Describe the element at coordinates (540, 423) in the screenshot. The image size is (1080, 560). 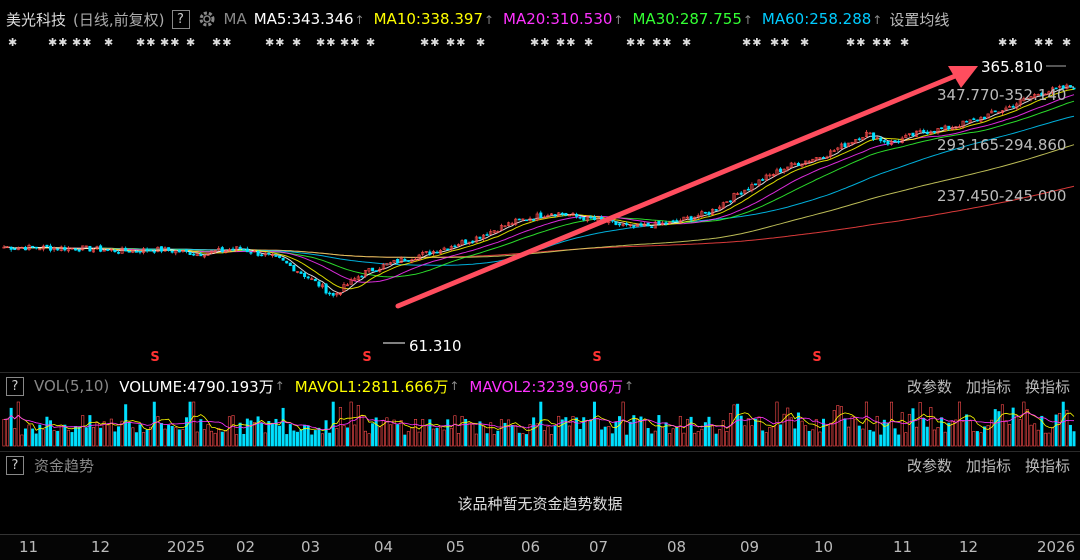
I see `volume-chart` at that location.